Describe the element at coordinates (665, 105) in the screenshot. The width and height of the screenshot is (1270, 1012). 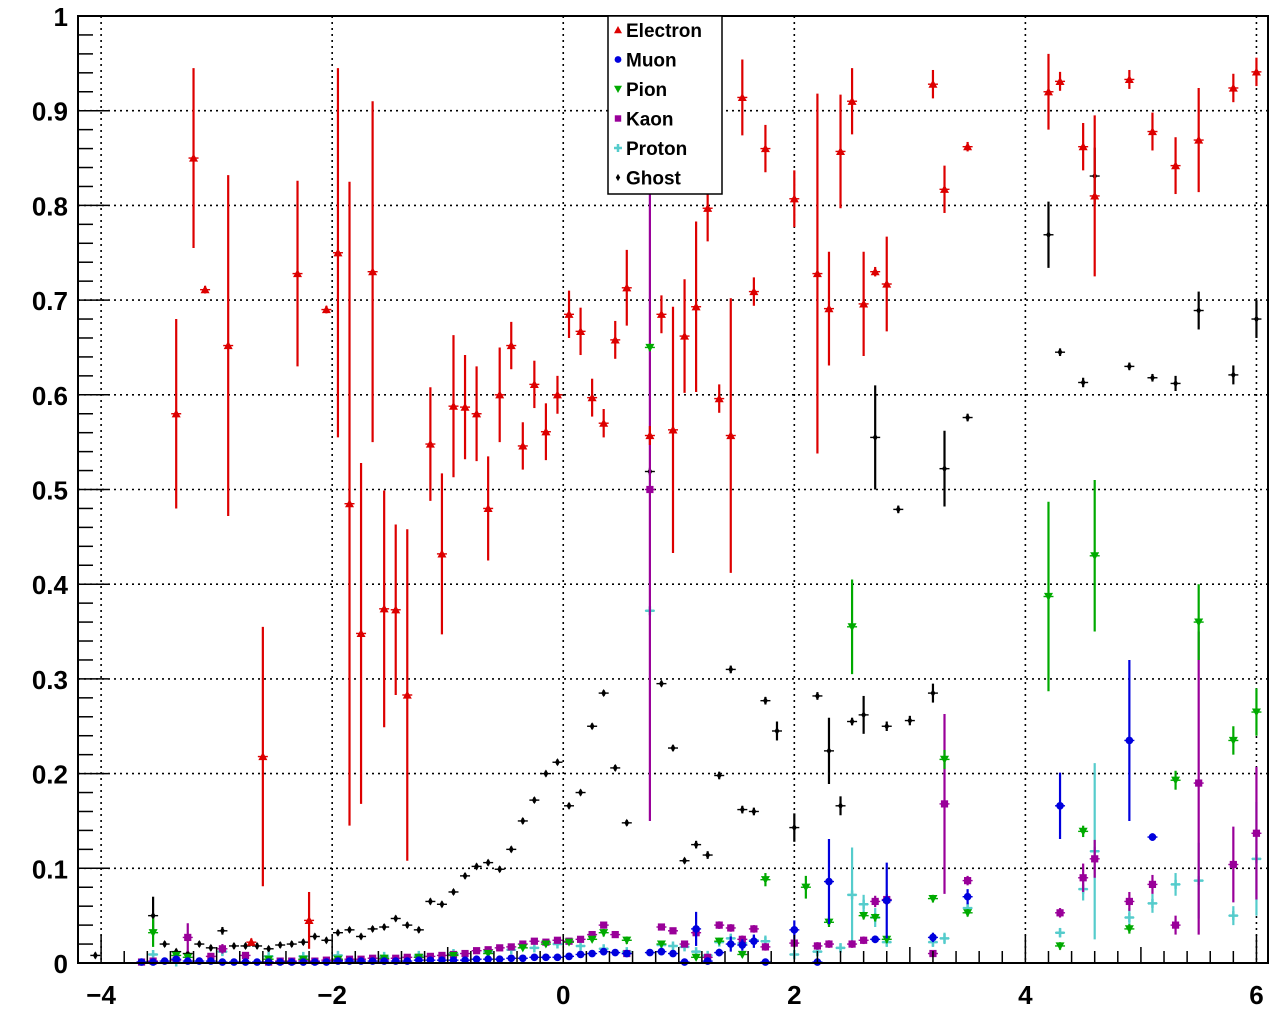
I see `legend: Electron Muon Pion Kaon Proton Ghost` at that location.